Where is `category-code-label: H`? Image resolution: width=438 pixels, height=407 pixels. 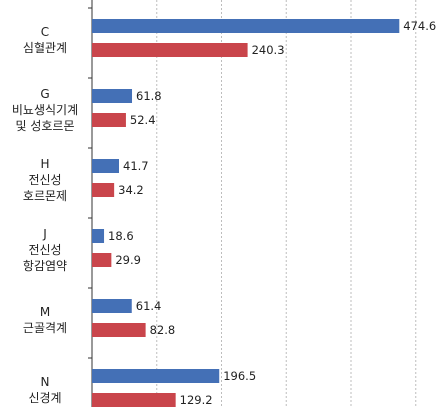 category-code-label: H is located at coordinates (44, 164).